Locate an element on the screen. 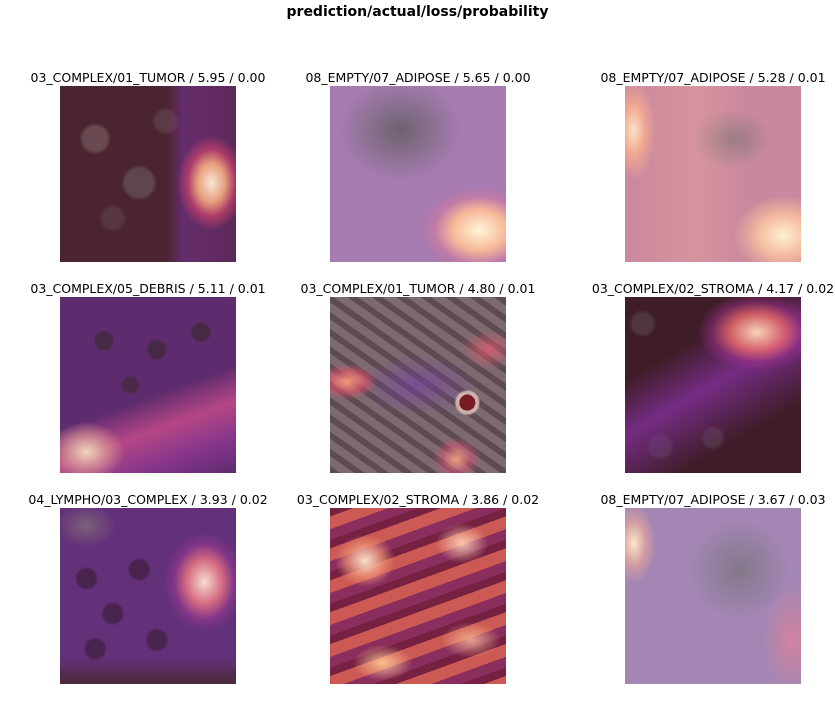 Image resolution: width=835 pixels, height=708 pixels. panel-5: 03_COMPLEX/01_TUMOR / 4.80 / 0.01 is located at coordinates (418, 381).